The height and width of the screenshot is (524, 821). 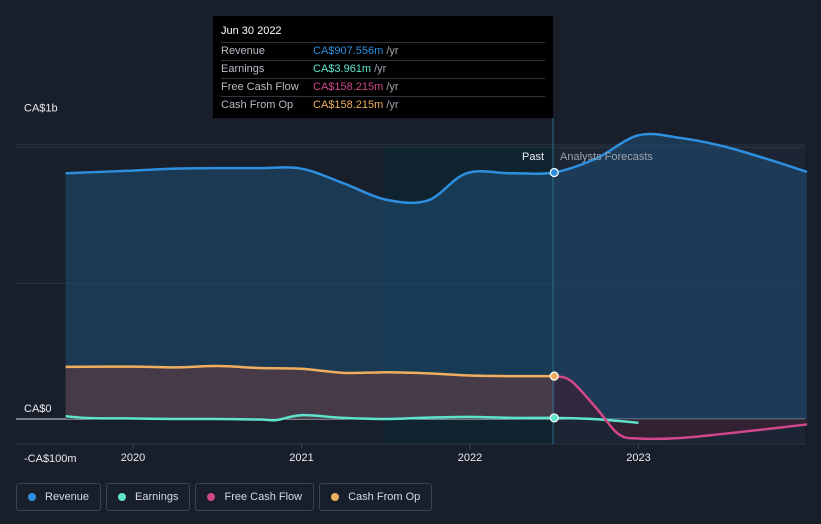 I want to click on forecast-label: Analysts Forecasts, so click(x=606, y=157).